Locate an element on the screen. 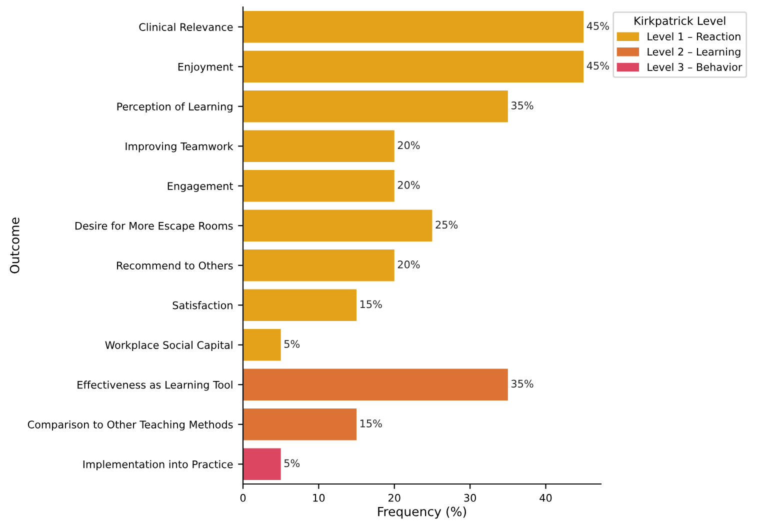  data-label: 25% is located at coordinates (447, 224).